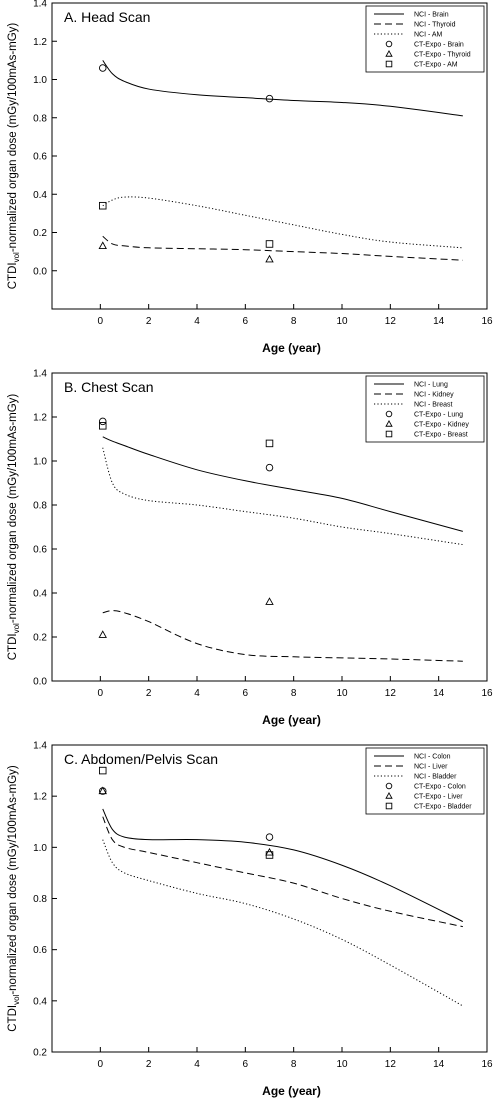 The width and height of the screenshot is (497, 1105). I want to click on legend-label: CT-Expo - Colon, so click(440, 787).